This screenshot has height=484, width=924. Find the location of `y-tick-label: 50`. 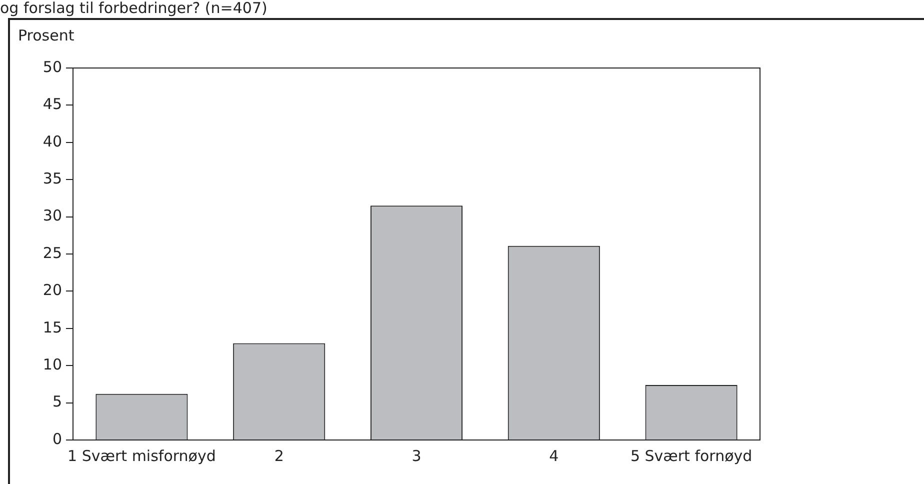

y-tick-label: 50 is located at coordinates (52, 67).